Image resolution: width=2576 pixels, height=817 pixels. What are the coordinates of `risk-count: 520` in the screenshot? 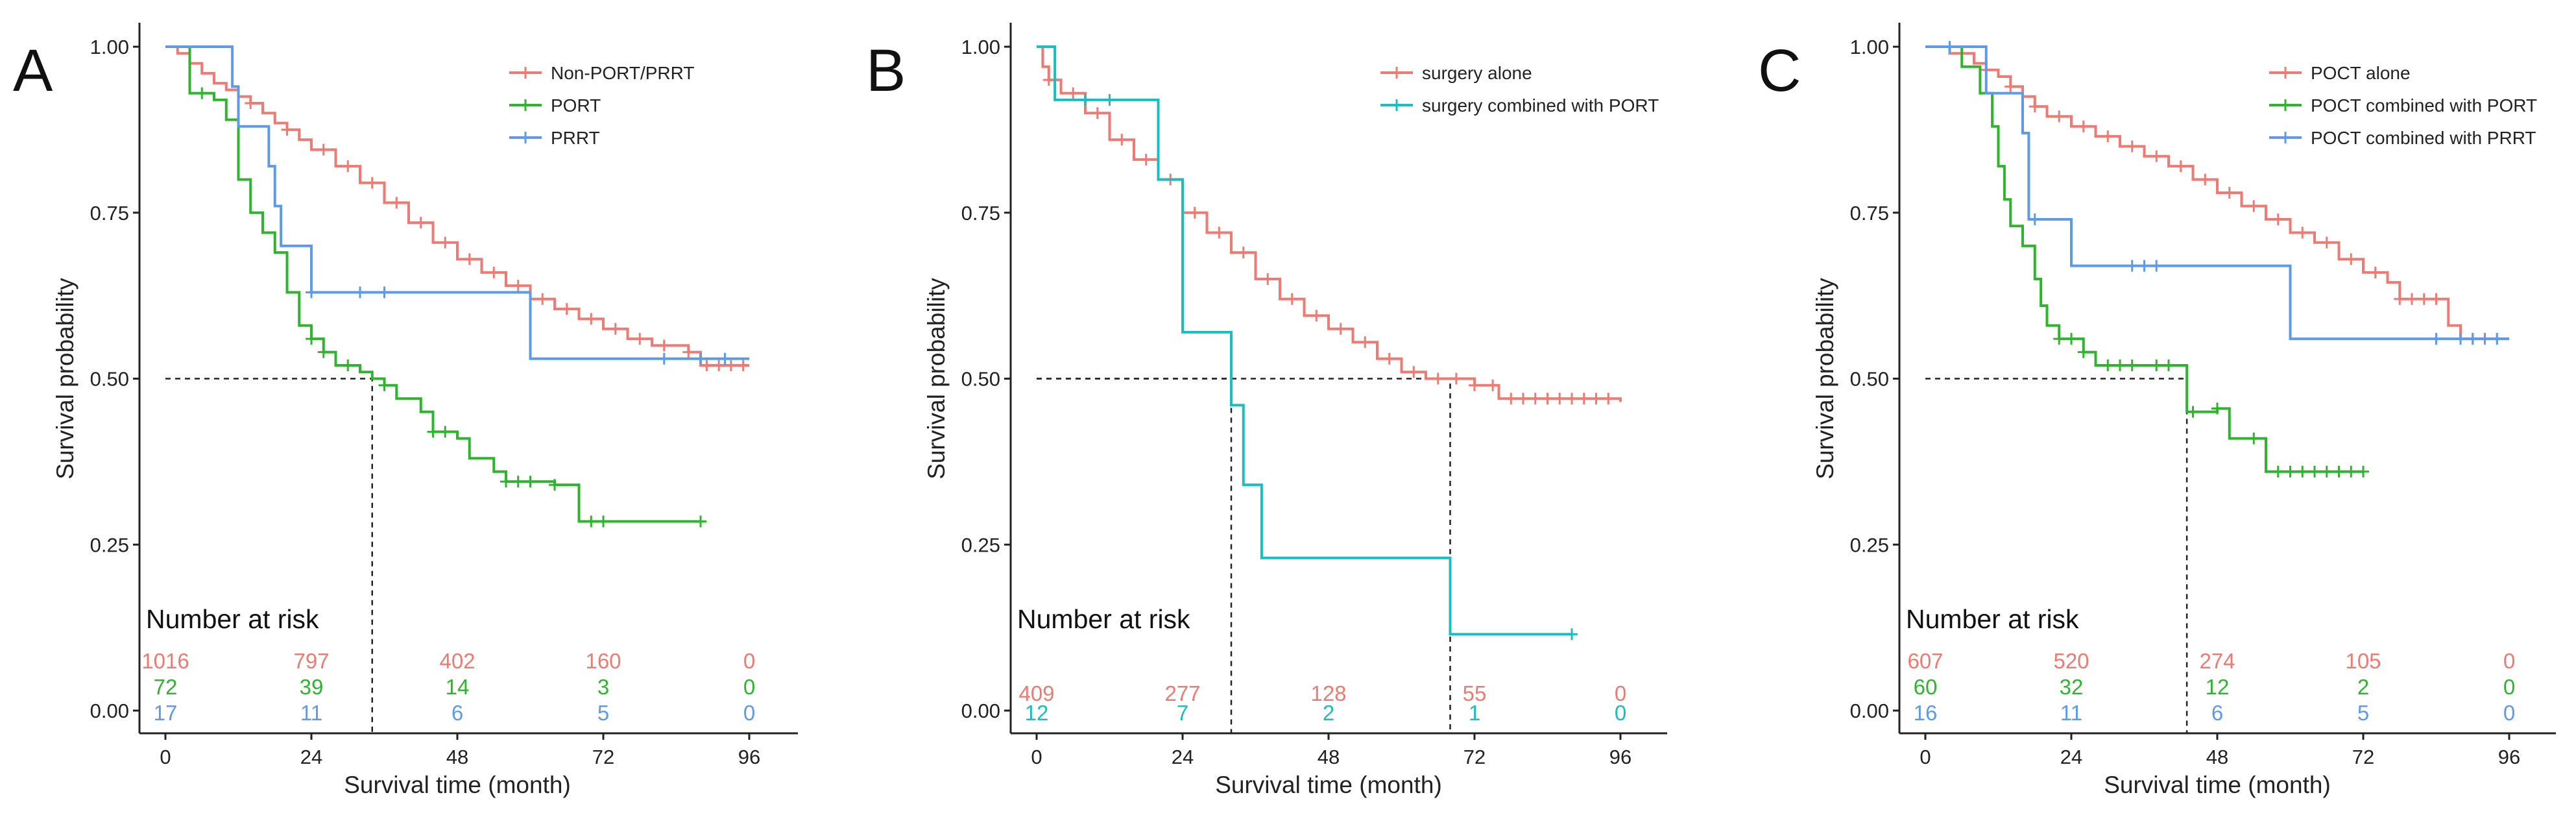 It's located at (2071, 661).